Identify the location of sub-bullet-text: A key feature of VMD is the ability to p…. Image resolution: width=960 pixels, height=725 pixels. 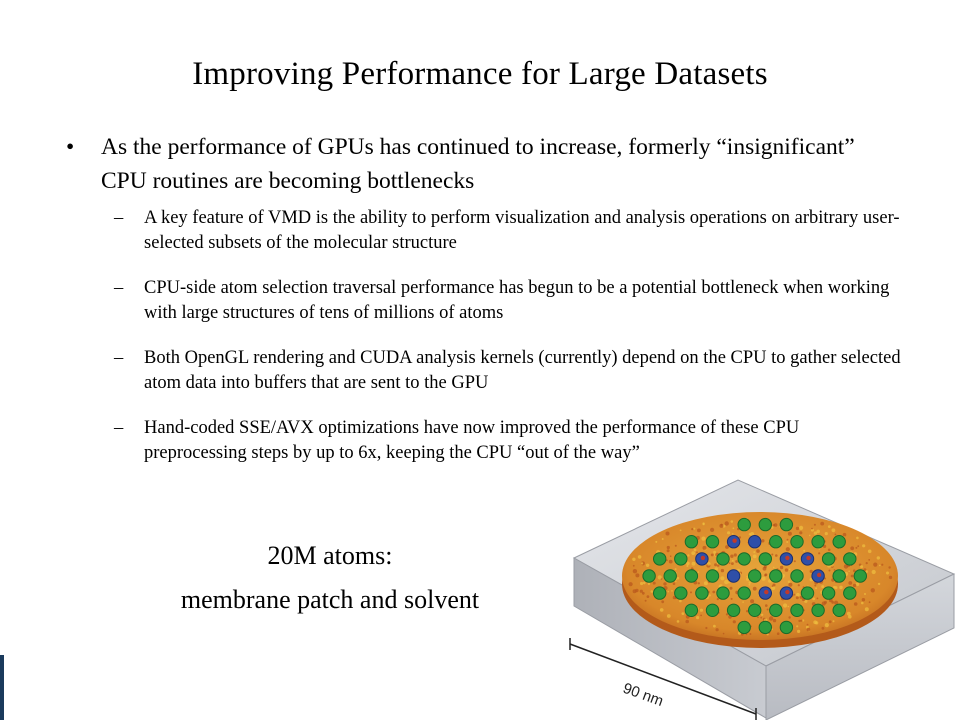
(522, 230).